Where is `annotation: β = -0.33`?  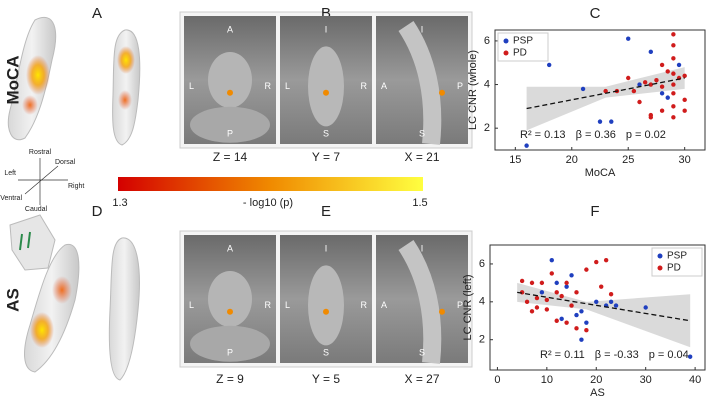 annotation: β = -0.33 is located at coordinates (617, 355).